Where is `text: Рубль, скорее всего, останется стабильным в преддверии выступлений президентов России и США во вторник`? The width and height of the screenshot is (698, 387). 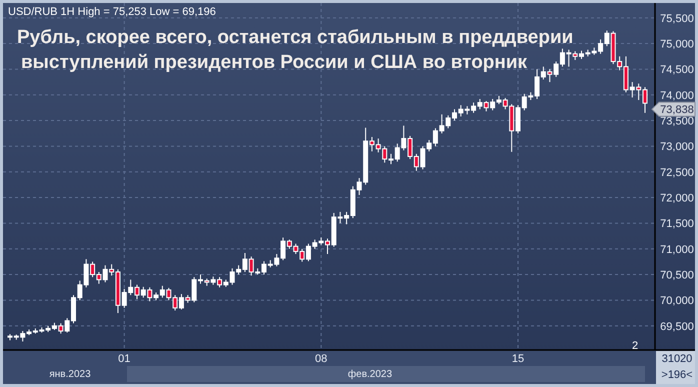 text: Рубль, скорее всего, останется стабильным в преддверии выступлений президентов России и США во вторник is located at coordinates (295, 50).